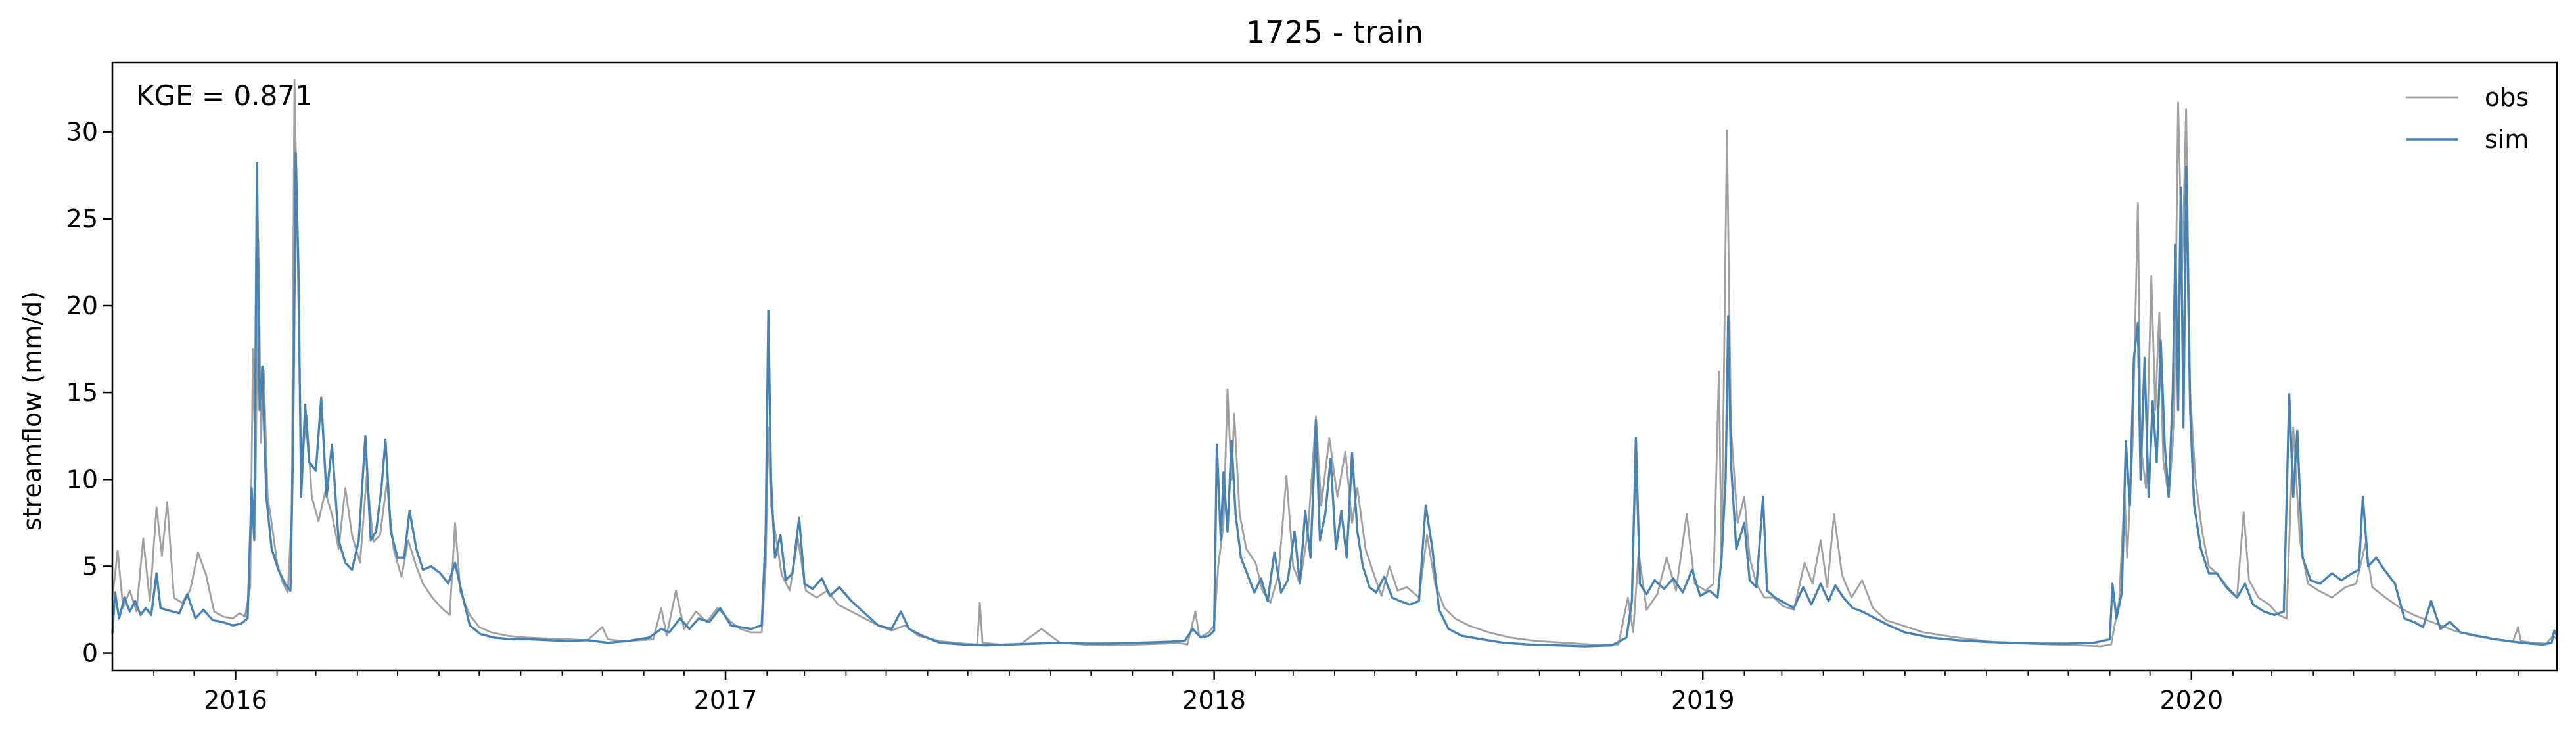 The width and height of the screenshot is (2576, 735). What do you see at coordinates (225, 96) in the screenshot?
I see `kge-annotation: KGE = 0.871` at bounding box center [225, 96].